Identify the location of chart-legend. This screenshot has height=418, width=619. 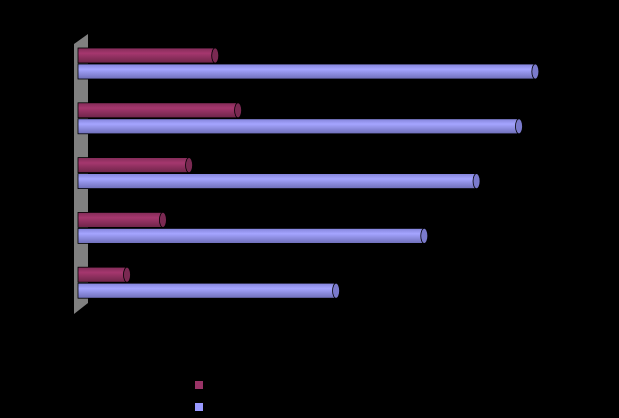
(203, 396).